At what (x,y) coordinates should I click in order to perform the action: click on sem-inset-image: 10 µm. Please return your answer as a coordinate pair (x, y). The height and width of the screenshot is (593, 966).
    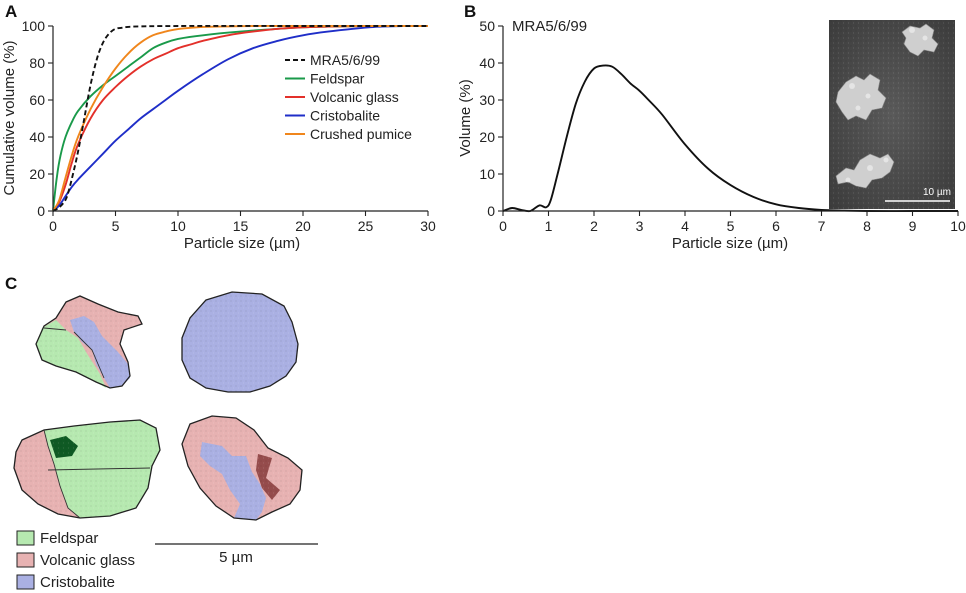
    Looking at the image, I should click on (892, 114).